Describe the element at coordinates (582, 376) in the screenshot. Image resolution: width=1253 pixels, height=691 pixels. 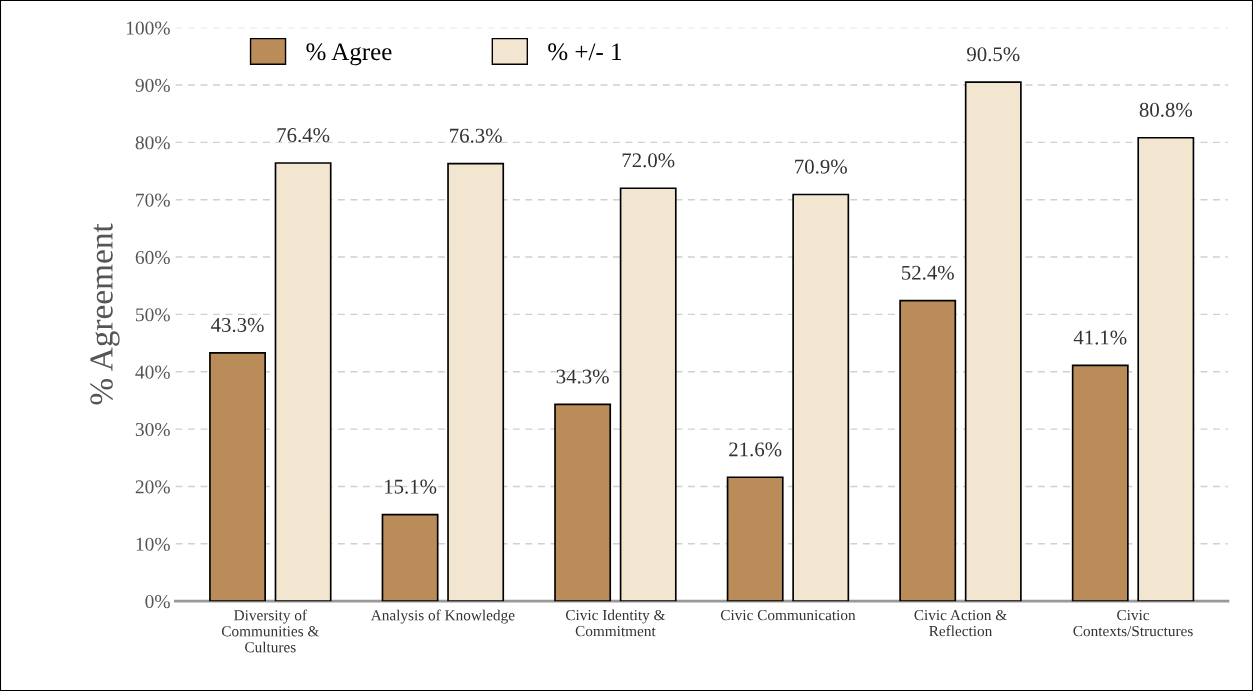
I see `data-label: 34.3%` at that location.